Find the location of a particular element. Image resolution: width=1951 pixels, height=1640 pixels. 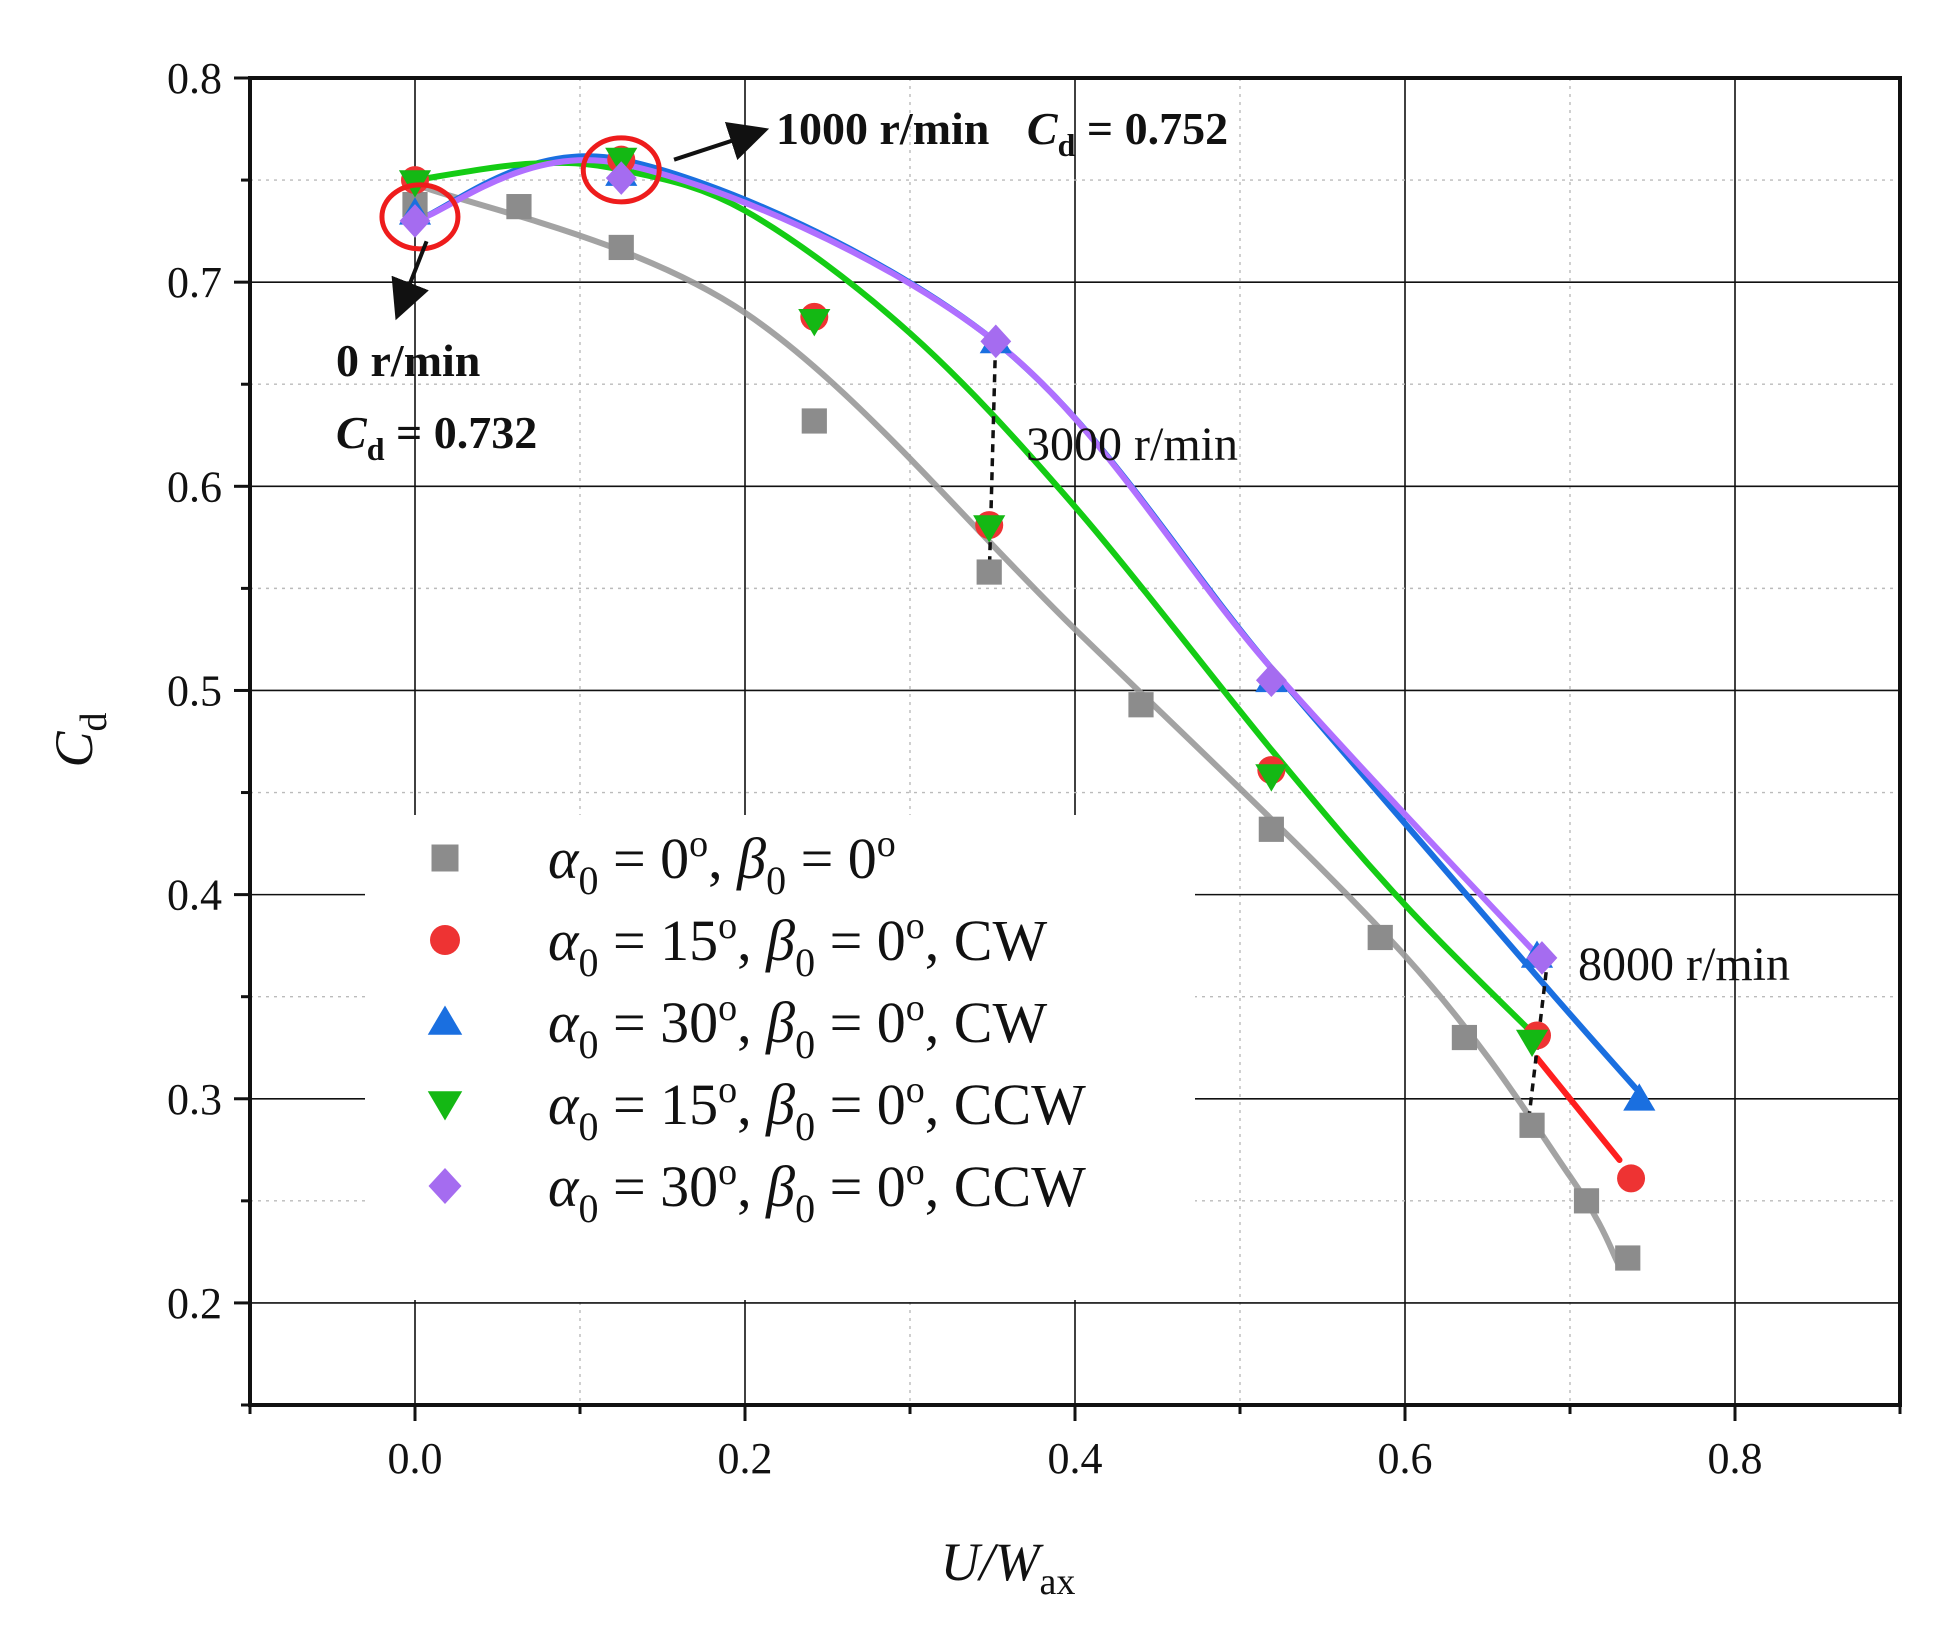

annotations is located at coordinates (574, 221).